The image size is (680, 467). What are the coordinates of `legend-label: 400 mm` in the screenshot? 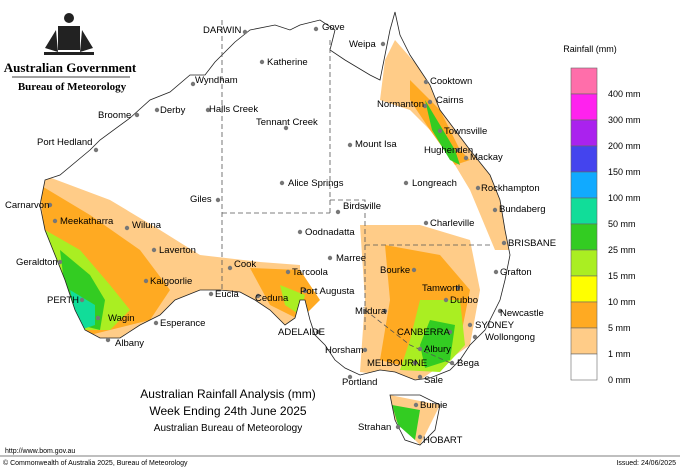 It's located at (624, 94).